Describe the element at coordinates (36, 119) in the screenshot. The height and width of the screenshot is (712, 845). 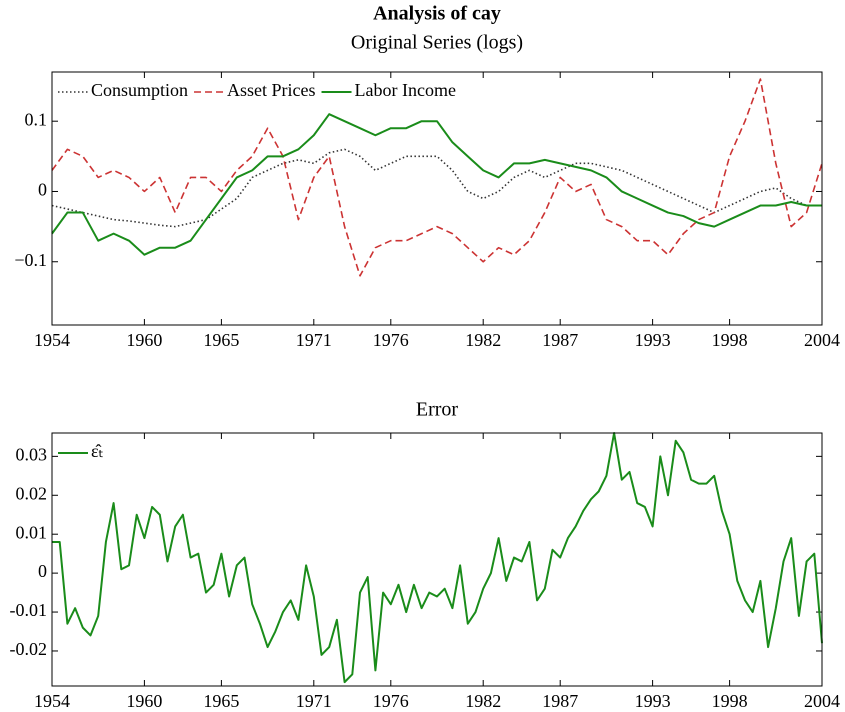
I see `y-tick-label: 0.1` at that location.